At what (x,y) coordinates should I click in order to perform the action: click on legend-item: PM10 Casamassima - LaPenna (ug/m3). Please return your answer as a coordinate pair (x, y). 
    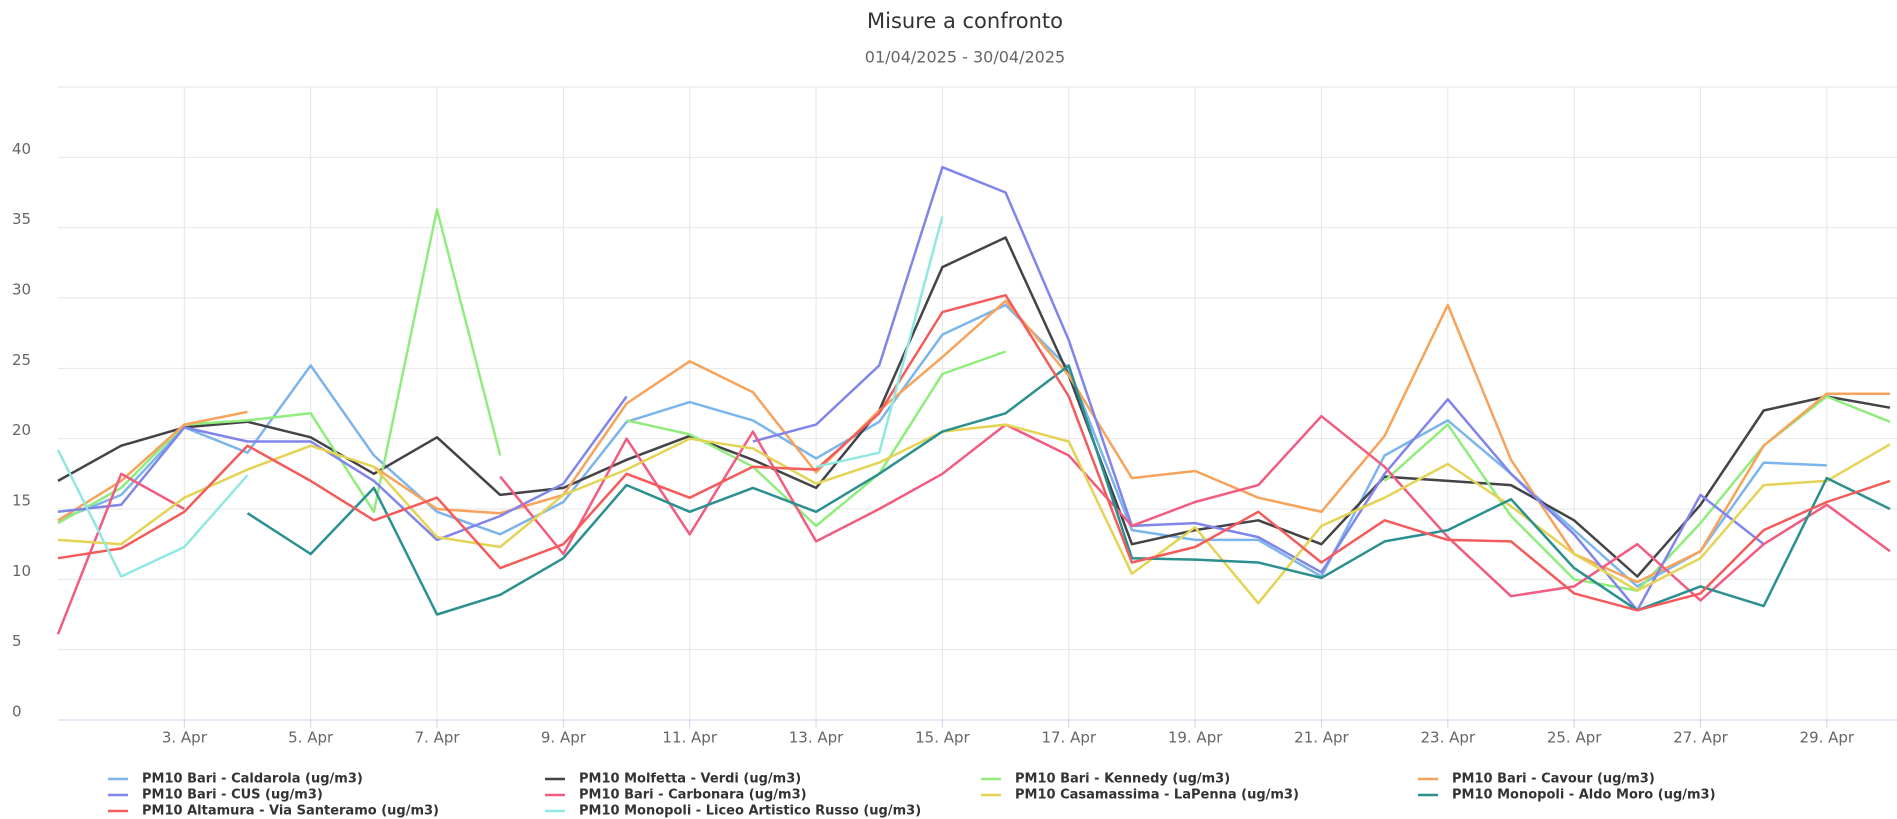
    Looking at the image, I should click on (1140, 795).